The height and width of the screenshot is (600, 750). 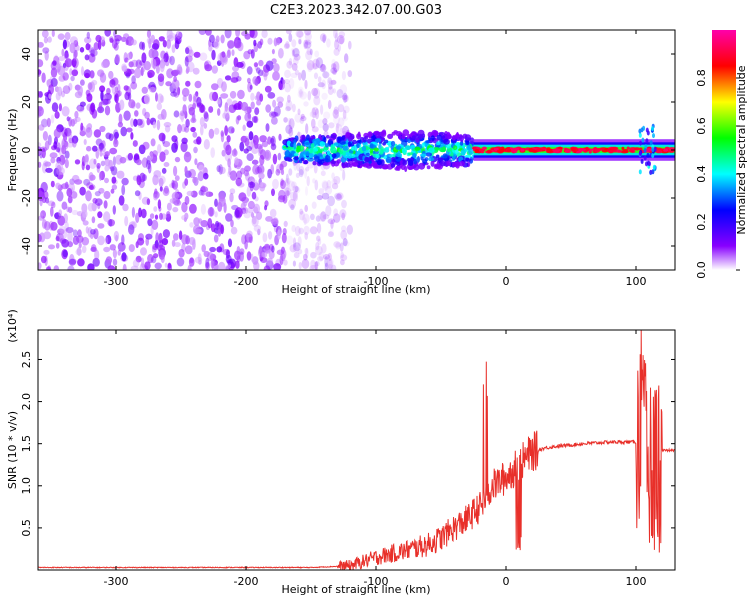 What do you see at coordinates (26, 528) in the screenshot?
I see `y-tick-label: 0.5` at bounding box center [26, 528].